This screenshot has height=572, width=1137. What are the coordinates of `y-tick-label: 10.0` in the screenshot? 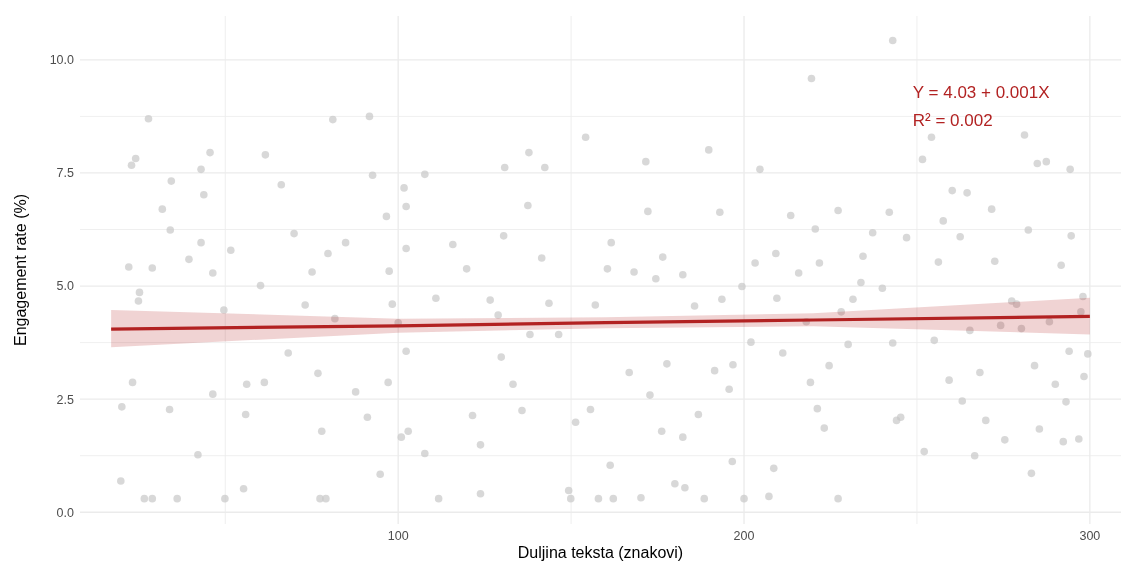 It's located at (62, 60).